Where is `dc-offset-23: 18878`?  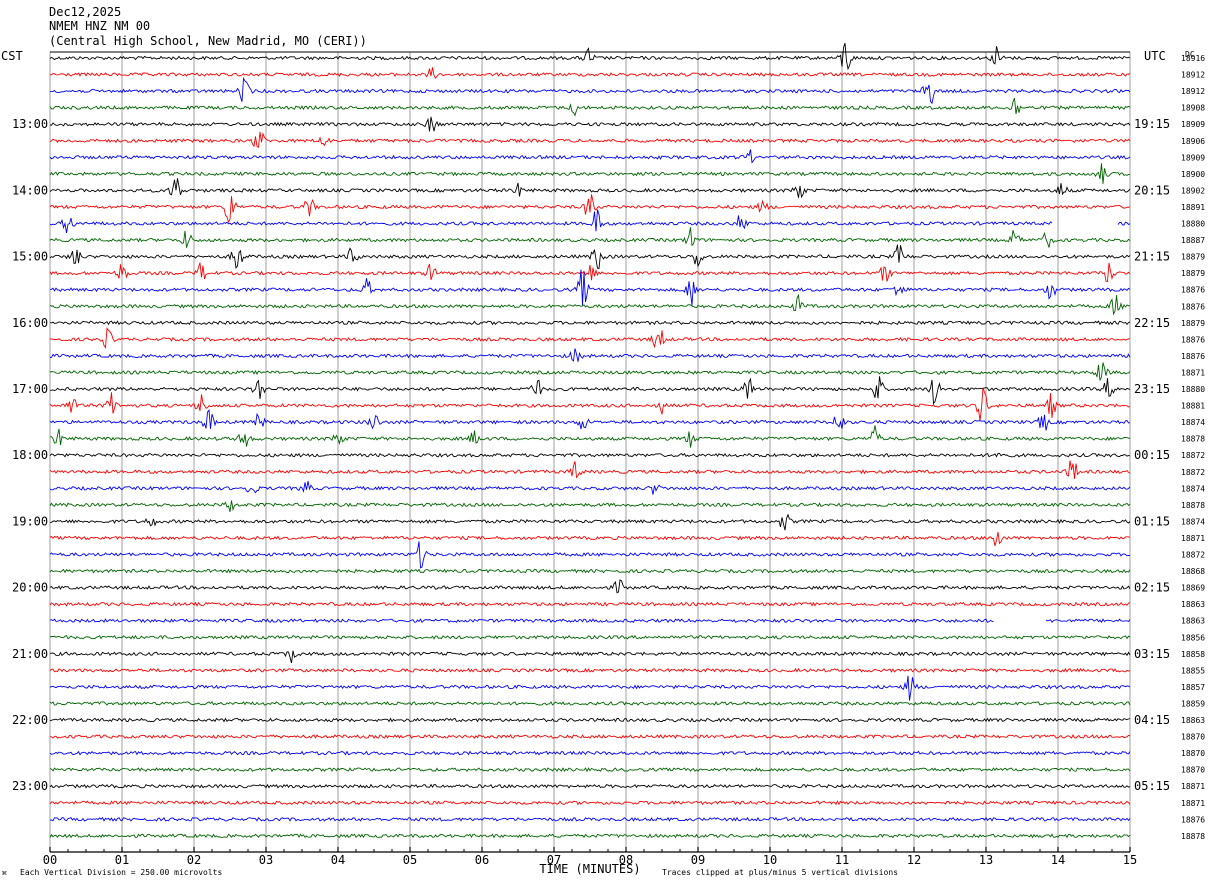
dc-offset-23: 18878 is located at coordinates (1193, 439).